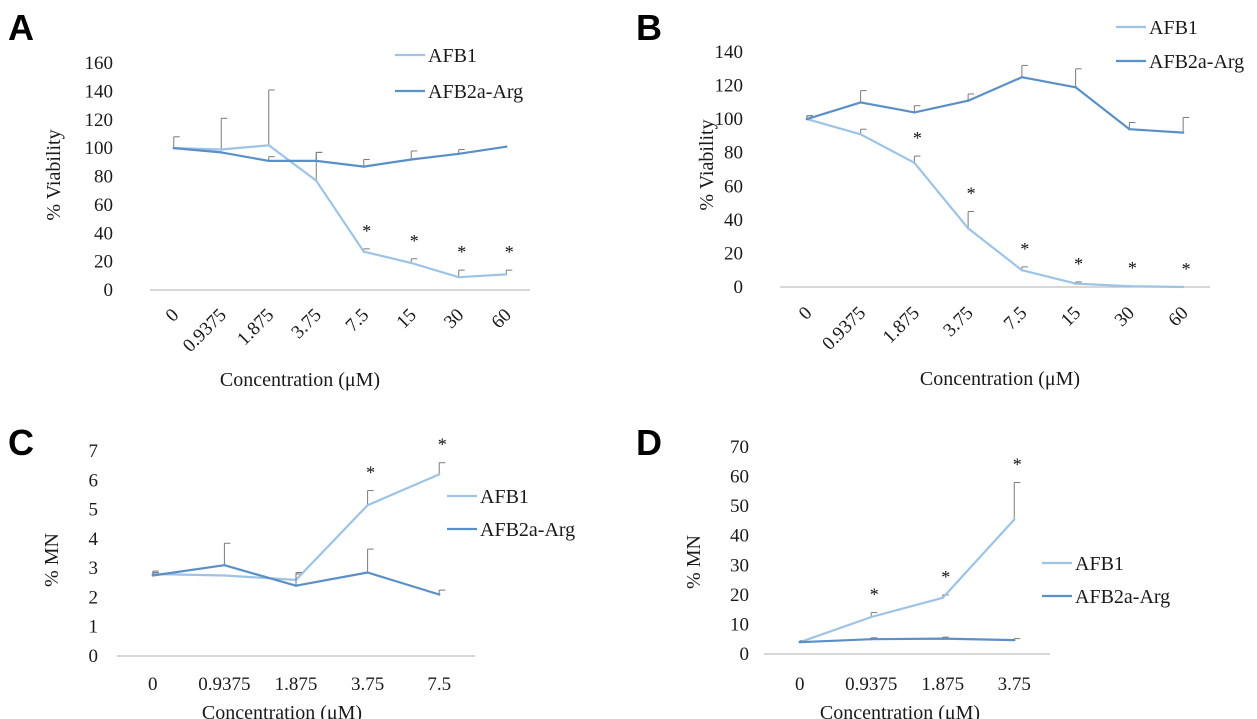 The height and width of the screenshot is (719, 1257). What do you see at coordinates (995, 105) in the screenshot?
I see `panel-b-afb2a-arg-line` at bounding box center [995, 105].